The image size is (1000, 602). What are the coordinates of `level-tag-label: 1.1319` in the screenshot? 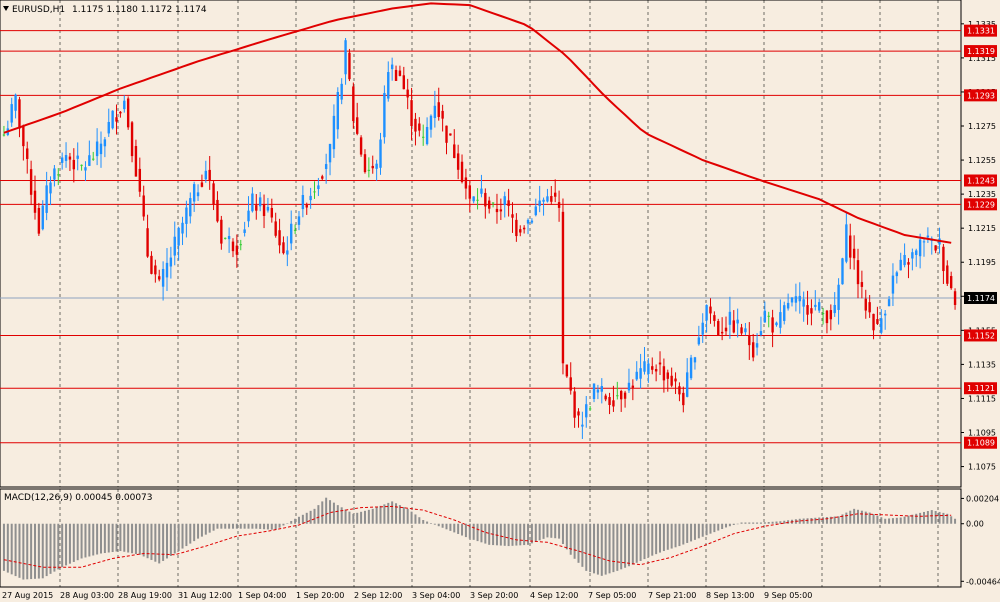 It's located at (981, 51).